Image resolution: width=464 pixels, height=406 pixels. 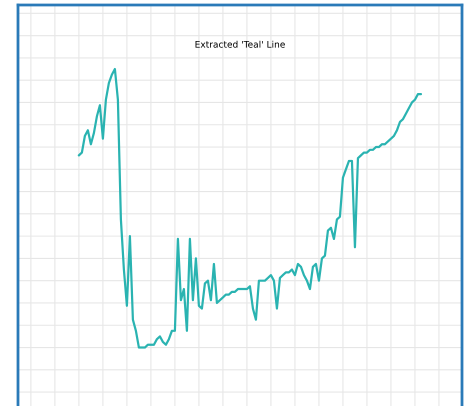 What do you see at coordinates (240, 44) in the screenshot?
I see `chart-title: Extracted 'Teal' Line` at bounding box center [240, 44].